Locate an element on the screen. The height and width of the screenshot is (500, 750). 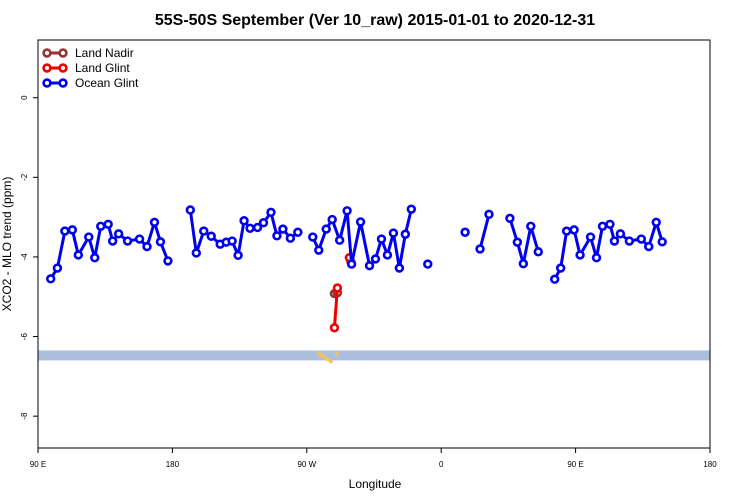
y-tick-label: -2 is located at coordinates (24, 177).